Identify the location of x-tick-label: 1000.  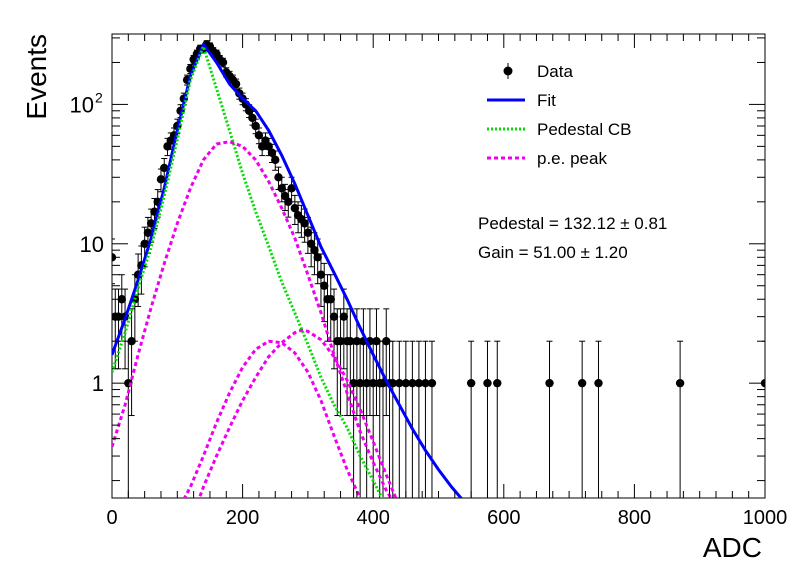
(765, 518).